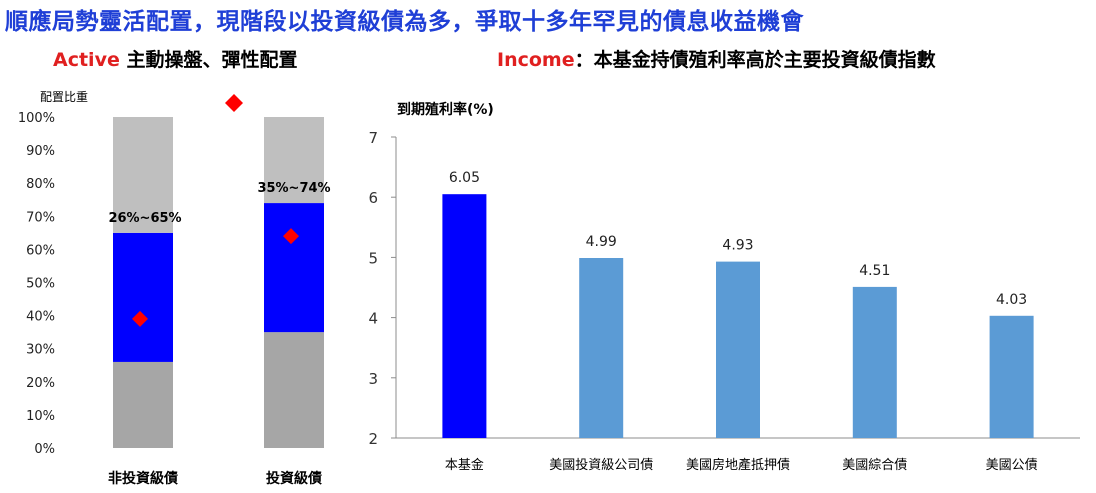 This screenshot has width=1096, height=493. I want to click on right-x-tick-label: 本基金, so click(464, 465).